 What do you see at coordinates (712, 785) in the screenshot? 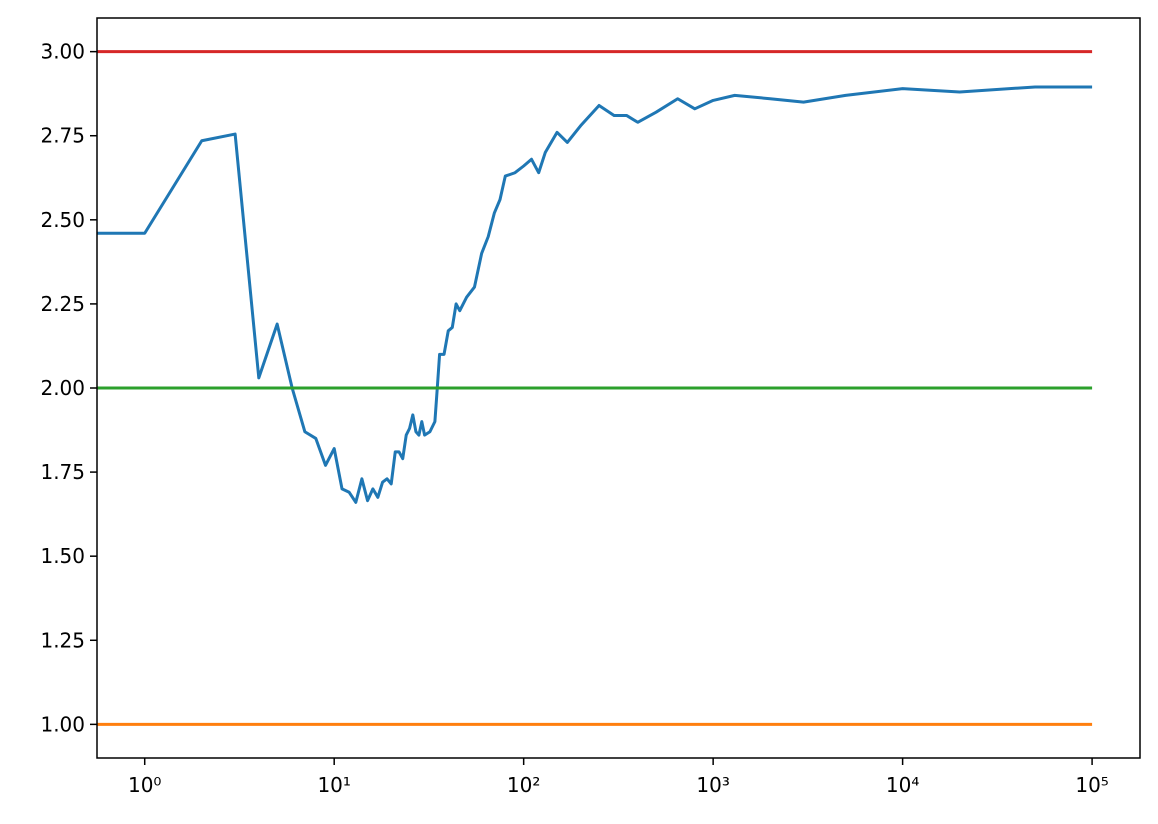
I see `x-tick-label: 10³` at bounding box center [712, 785].